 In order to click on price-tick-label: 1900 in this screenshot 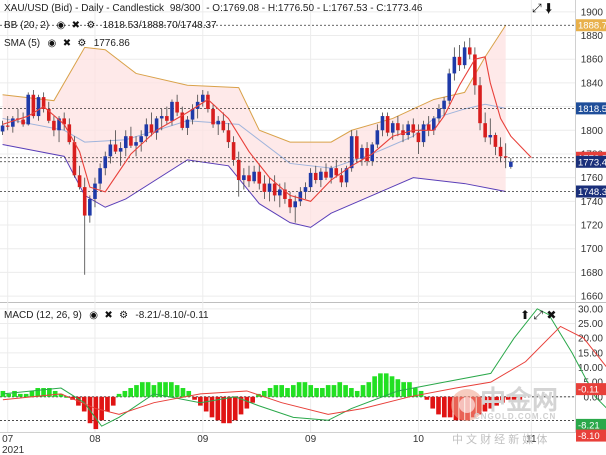, I will do `click(592, 12)`.